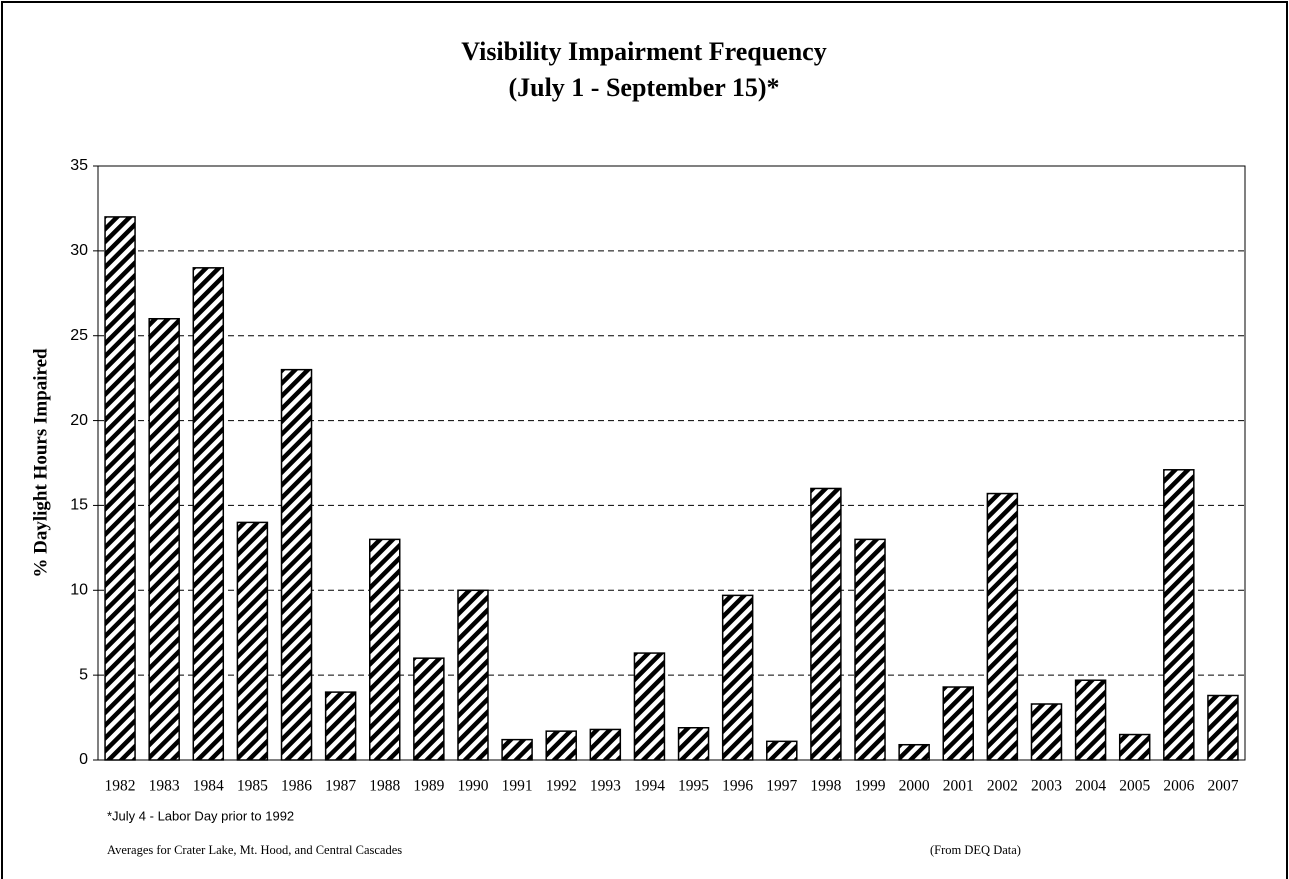 This screenshot has height=879, width=1289. I want to click on x-tick-label: 1989, so click(428, 786).